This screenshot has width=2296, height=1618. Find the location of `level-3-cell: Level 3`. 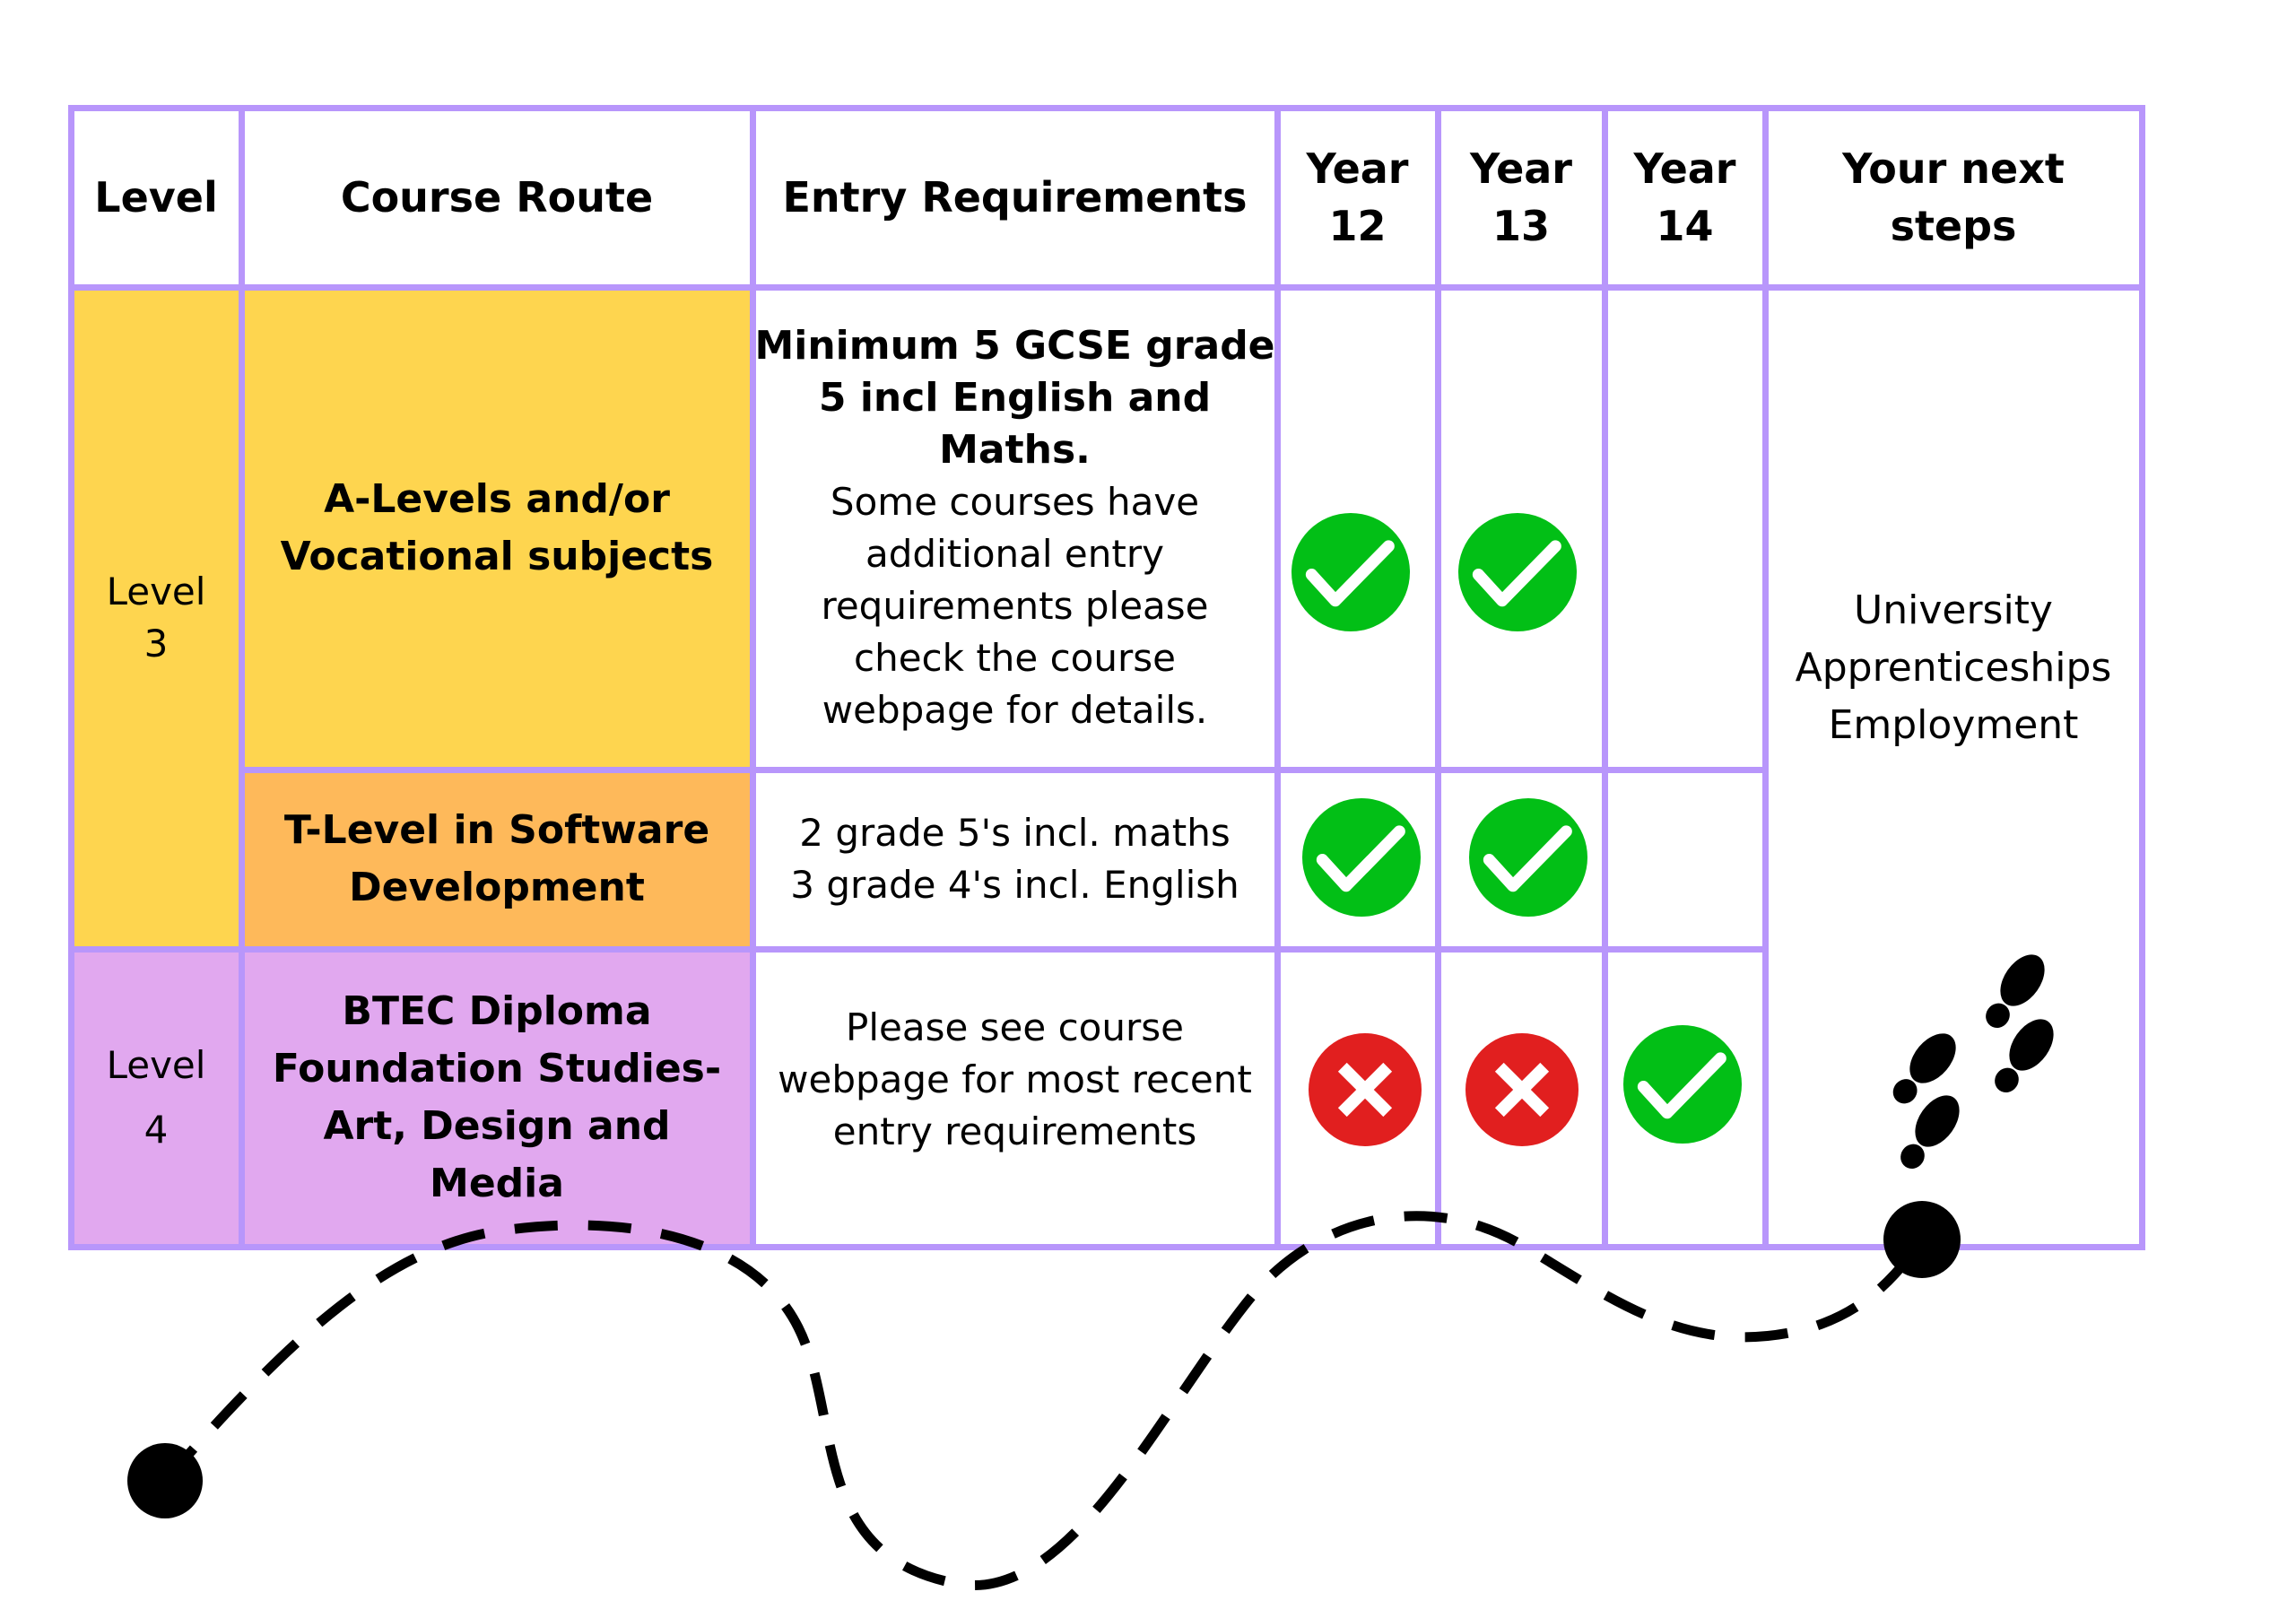

level-3-cell: Level 3 is located at coordinates (156, 618).